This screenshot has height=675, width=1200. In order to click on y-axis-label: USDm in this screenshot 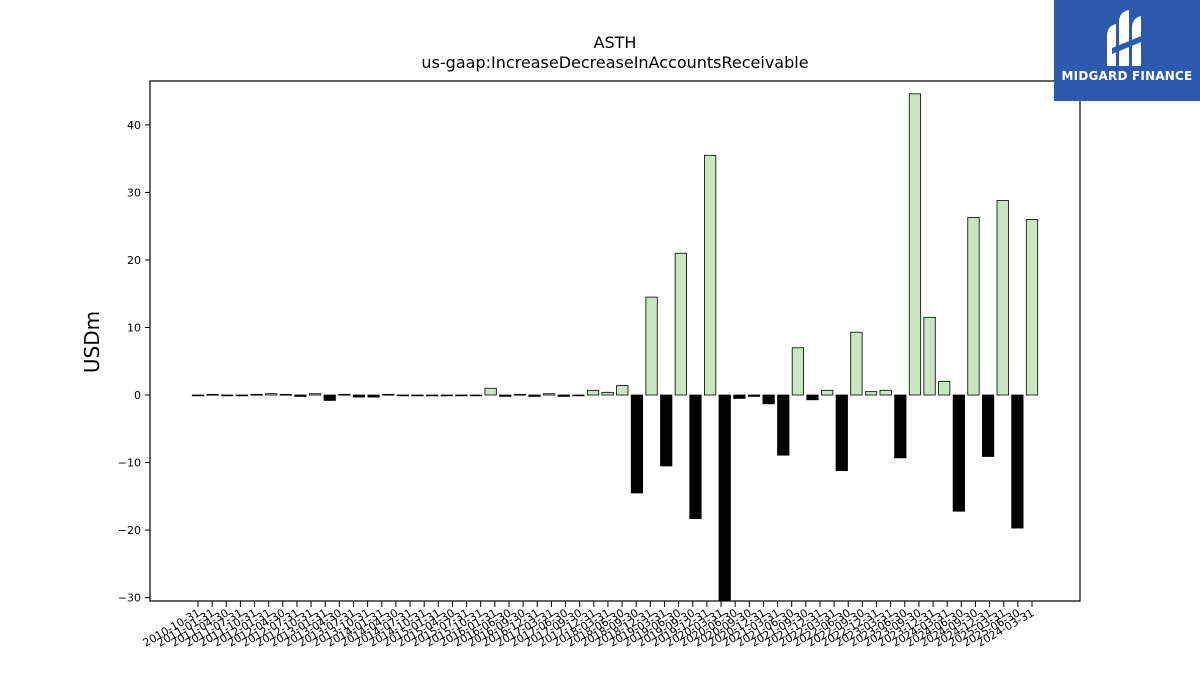, I will do `click(92, 342)`.